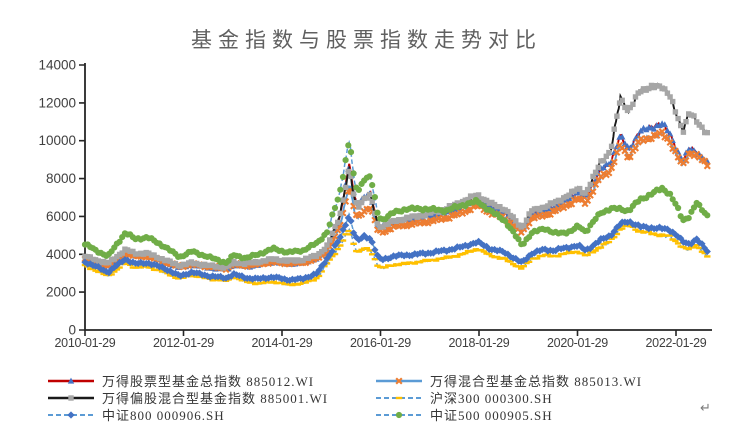 This screenshot has width=733, height=429. Describe the element at coordinates (577, 343) in the screenshot. I see `x-axis-tick-label: 2020-01-29` at that location.